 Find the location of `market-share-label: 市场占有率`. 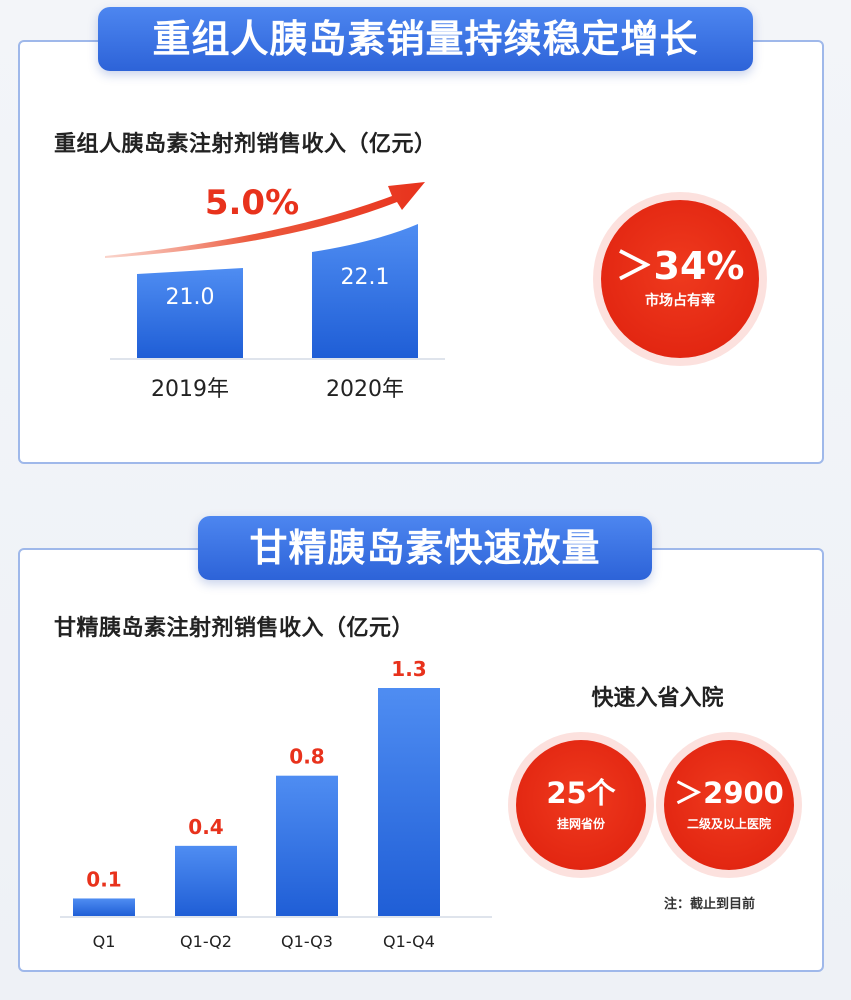

market-share-label: 市场占有率 is located at coordinates (680, 301).